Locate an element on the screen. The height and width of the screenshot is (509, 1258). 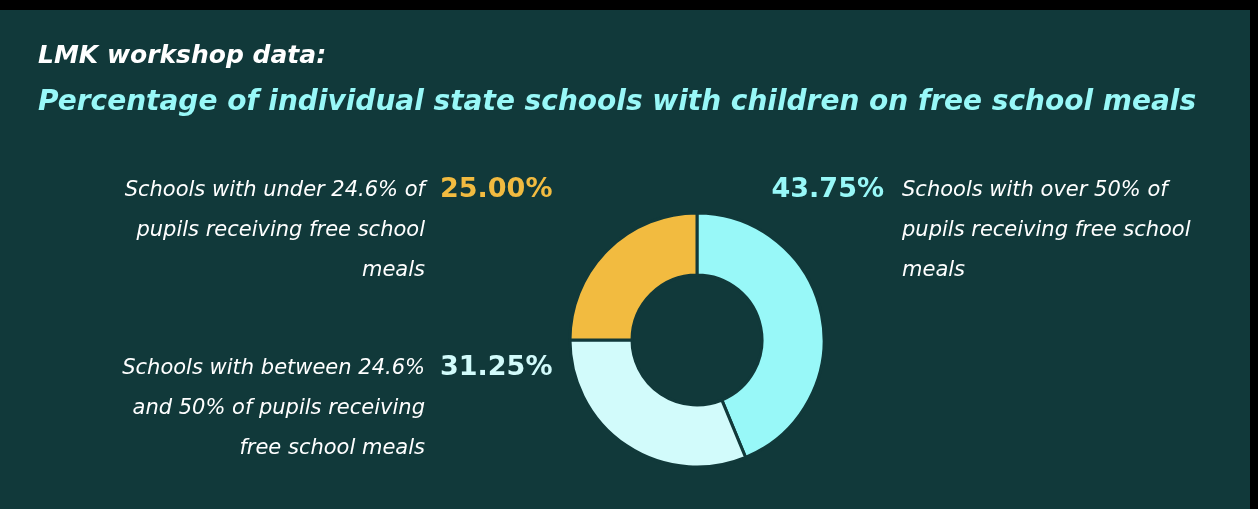
slice-label: Schools with between 24.6% and 50% of pupils receiving free school meals is located at coordinates (273, 407).